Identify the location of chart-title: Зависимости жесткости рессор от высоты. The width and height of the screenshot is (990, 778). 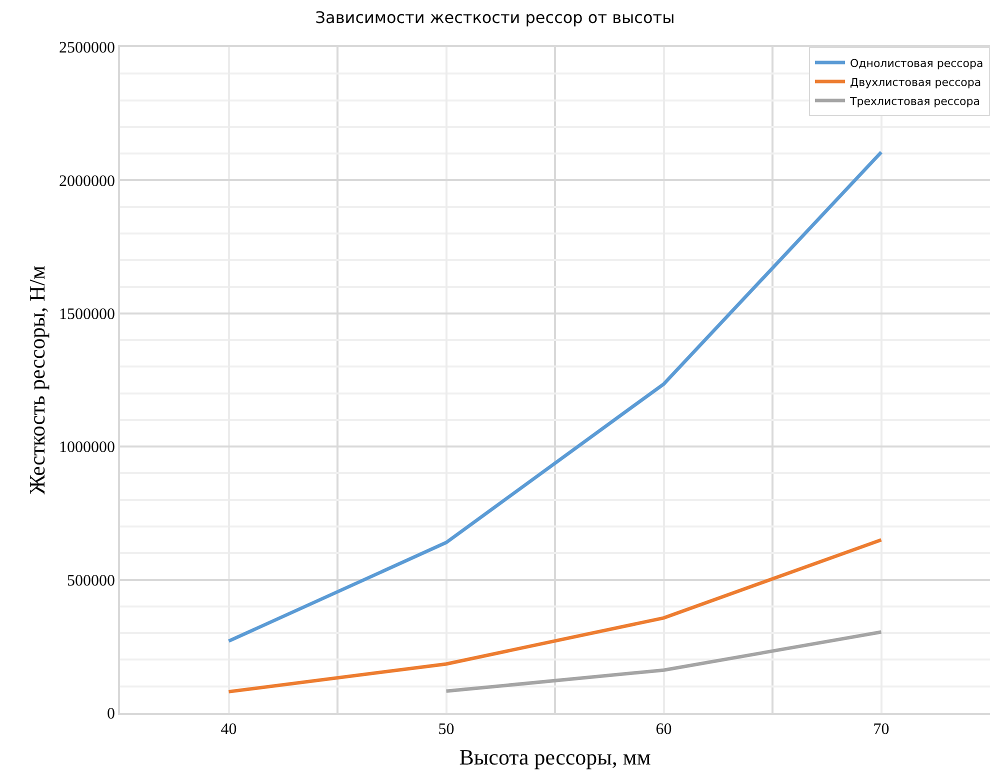
(495, 17).